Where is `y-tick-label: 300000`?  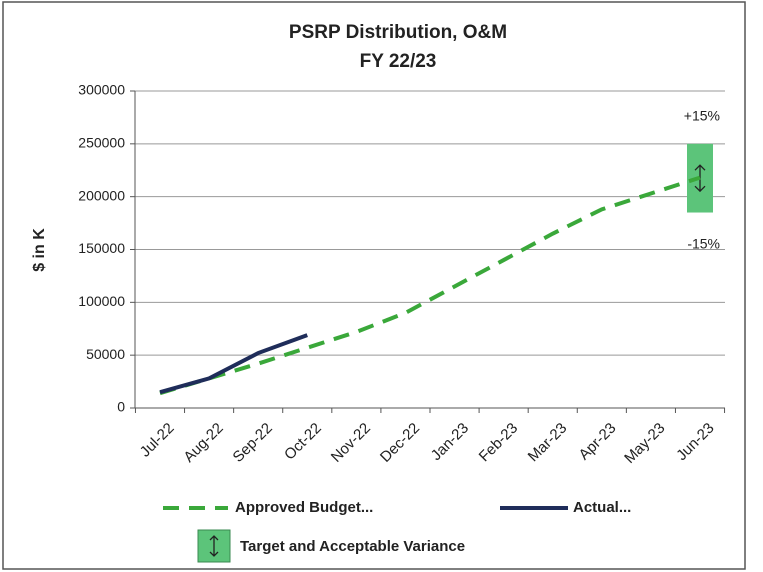
y-tick-label: 300000 is located at coordinates (101, 90).